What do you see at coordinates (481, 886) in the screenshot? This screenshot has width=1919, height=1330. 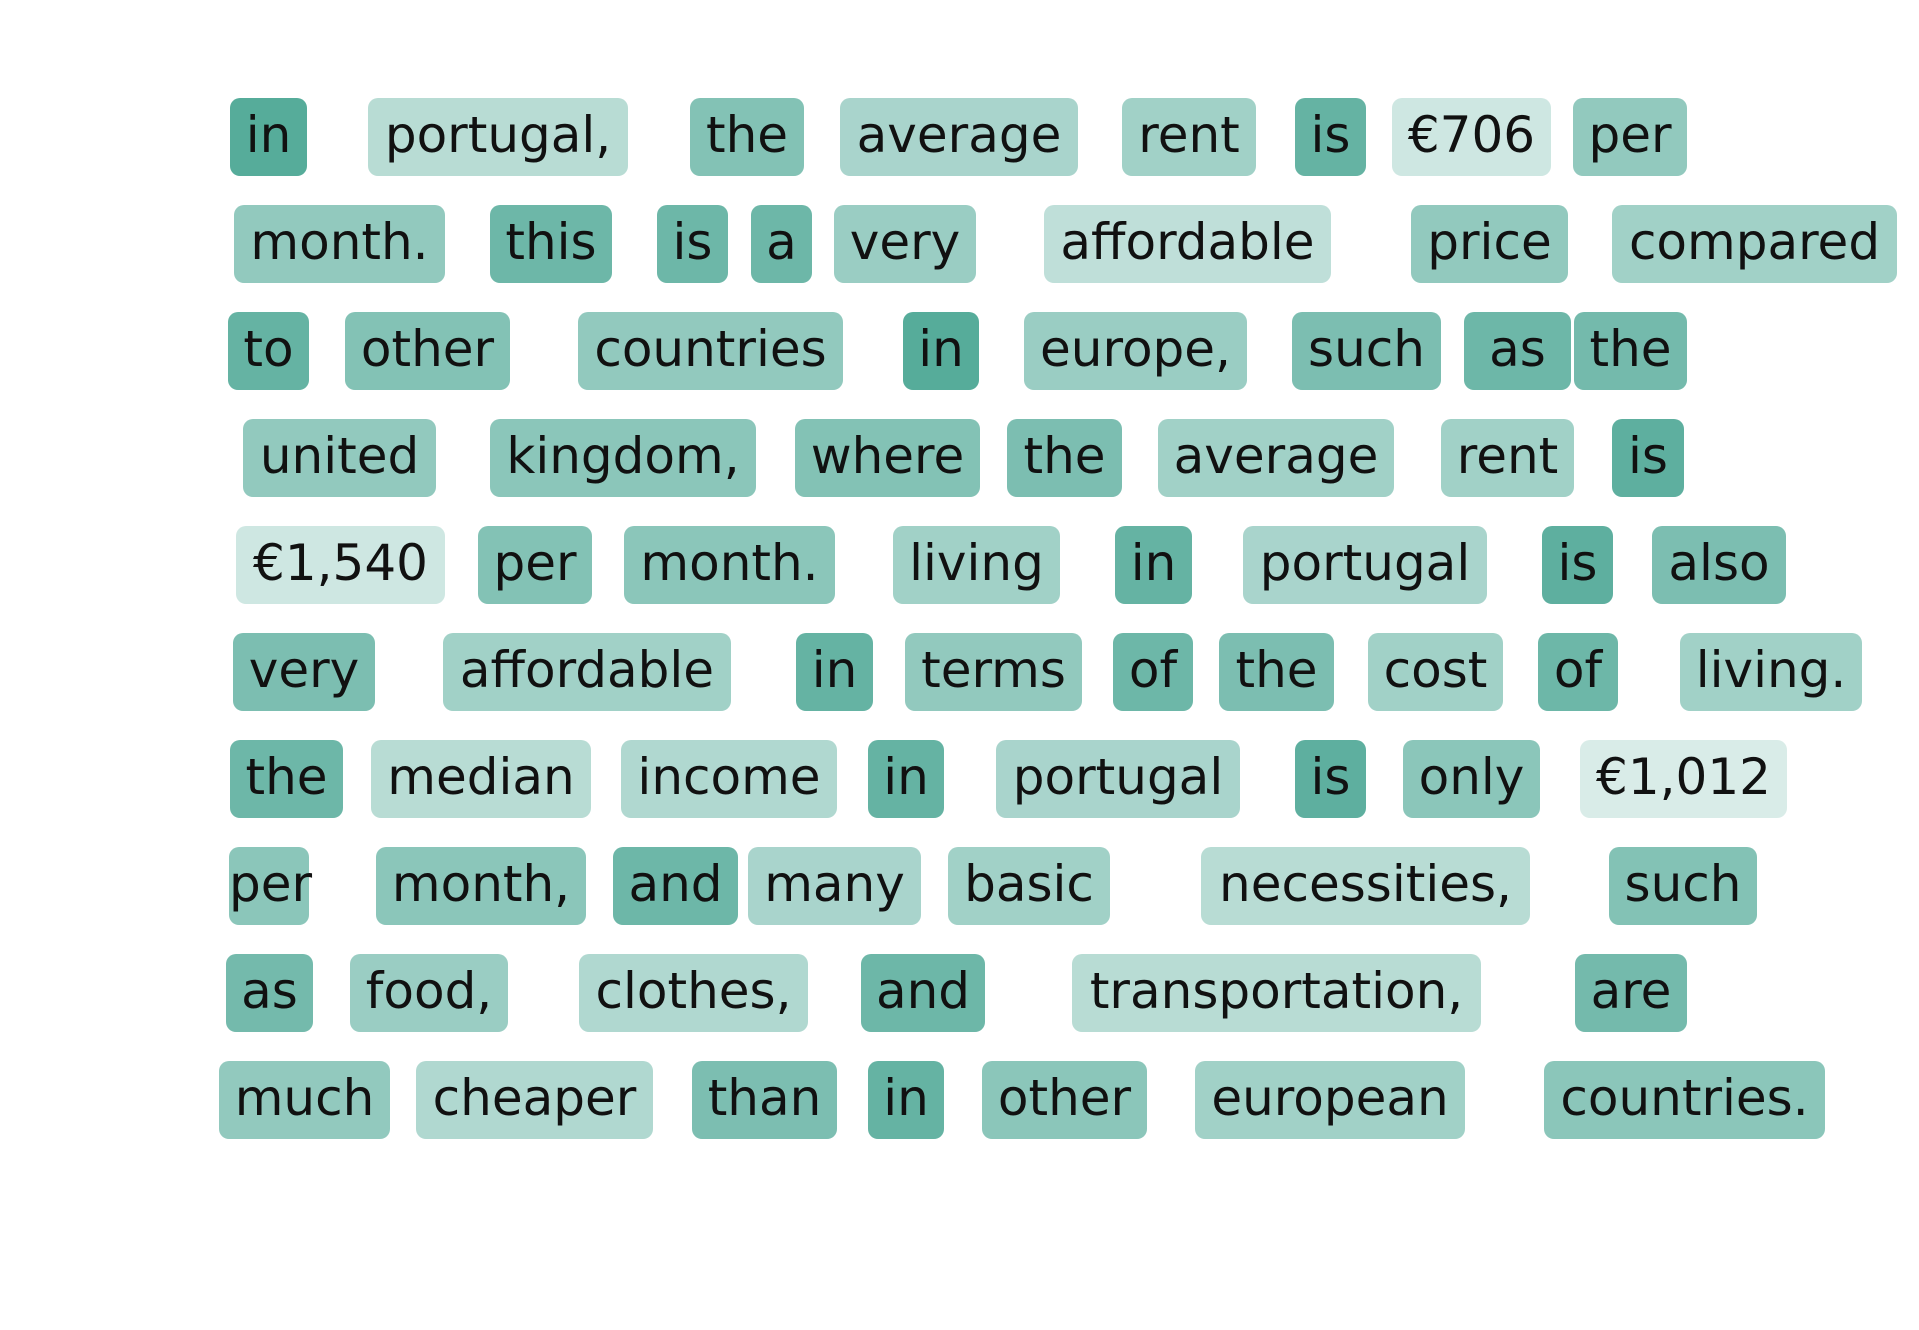 I see `token-chip: month,` at bounding box center [481, 886].